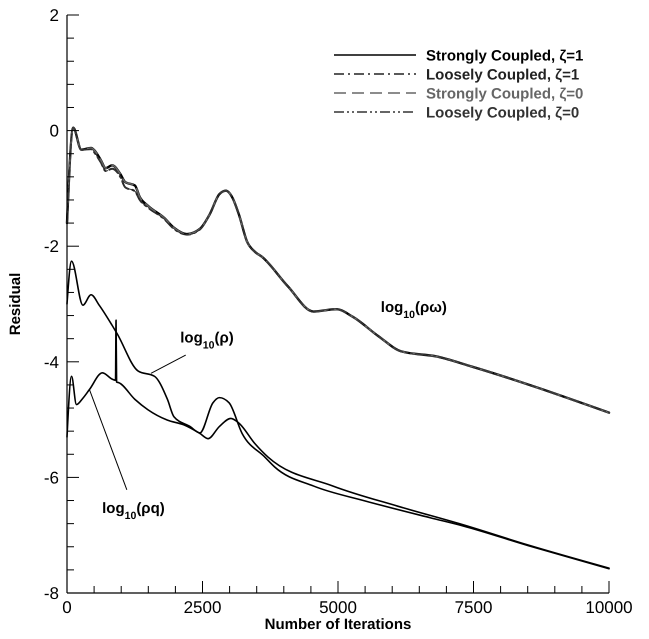  I want to click on x-tick-label: 7500, so click(473, 607).